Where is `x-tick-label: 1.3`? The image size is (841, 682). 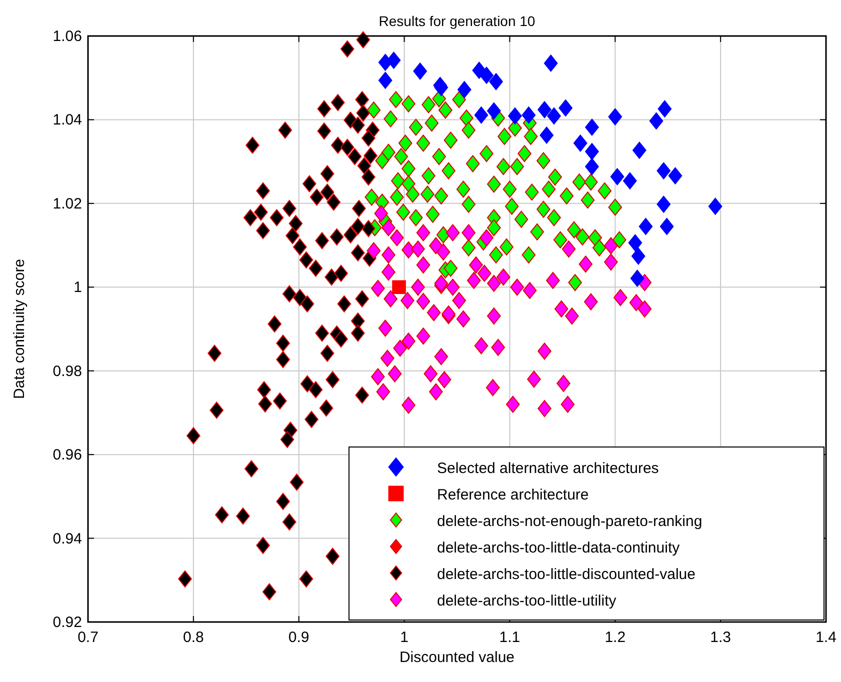
x-tick-label: 1.3 is located at coordinates (720, 637).